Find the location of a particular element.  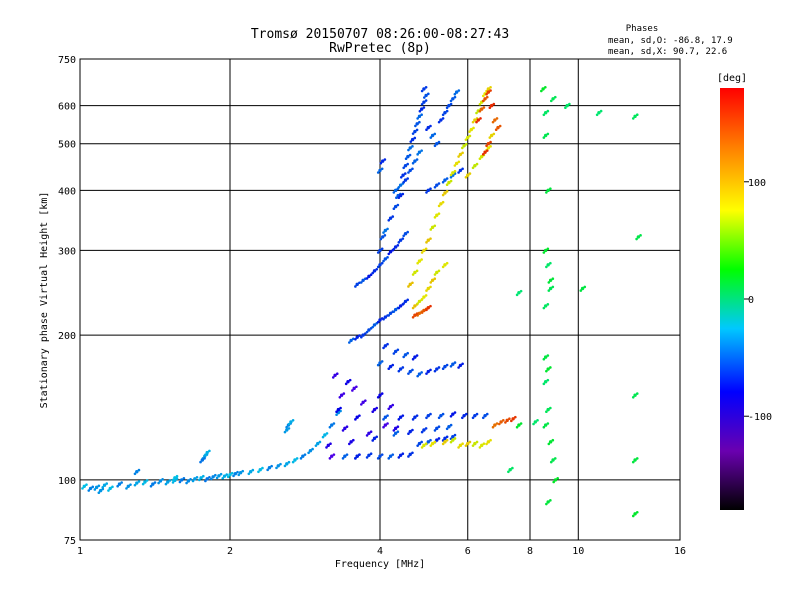

x-axis-label: Frequency [MHz] is located at coordinates (380, 564).